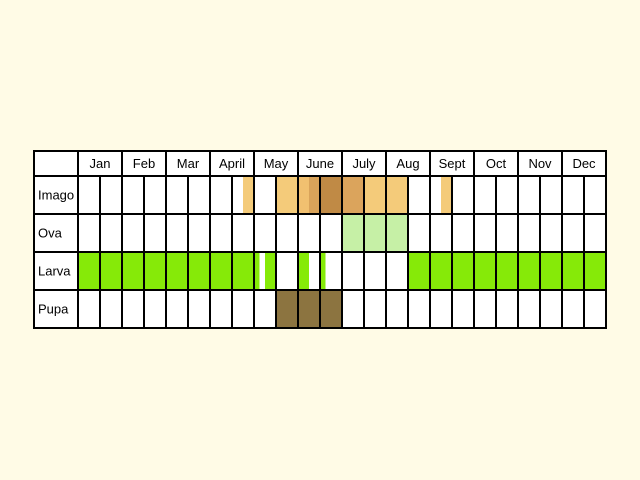 The height and width of the screenshot is (480, 640). I want to click on month-label: Sept, so click(452, 163).